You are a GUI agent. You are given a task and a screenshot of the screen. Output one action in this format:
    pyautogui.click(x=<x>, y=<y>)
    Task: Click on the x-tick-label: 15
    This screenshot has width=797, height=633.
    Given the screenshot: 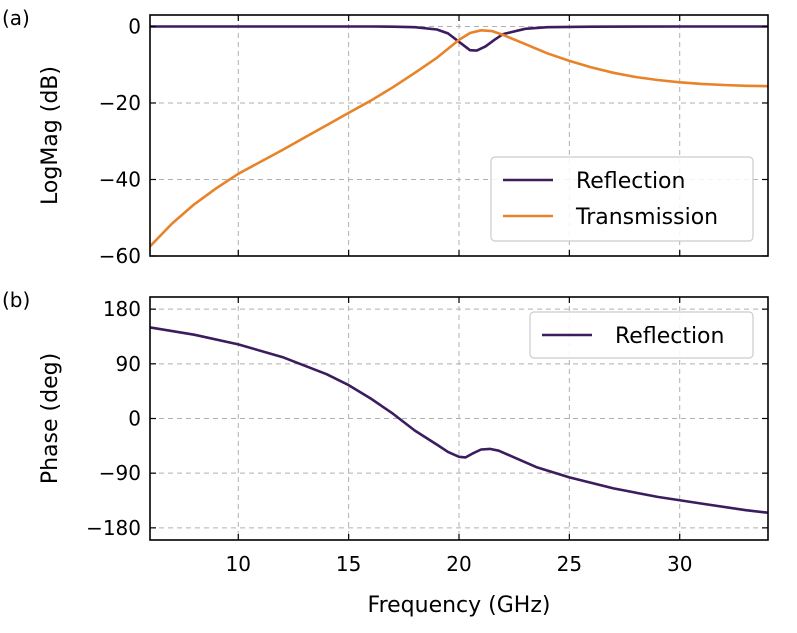 What is the action you would take?
    pyautogui.click(x=348, y=564)
    